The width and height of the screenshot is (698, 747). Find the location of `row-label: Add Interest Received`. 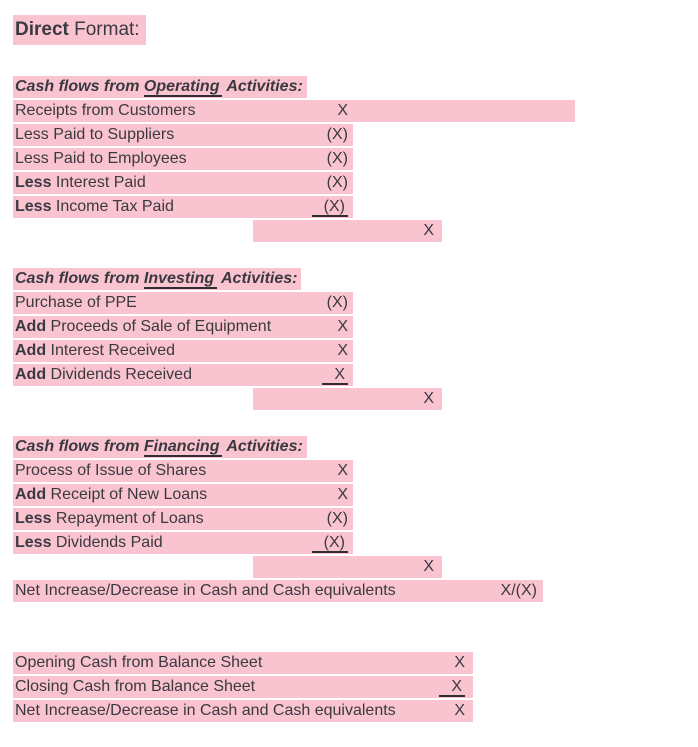

row-label: Add Interest Received is located at coordinates (183, 351).